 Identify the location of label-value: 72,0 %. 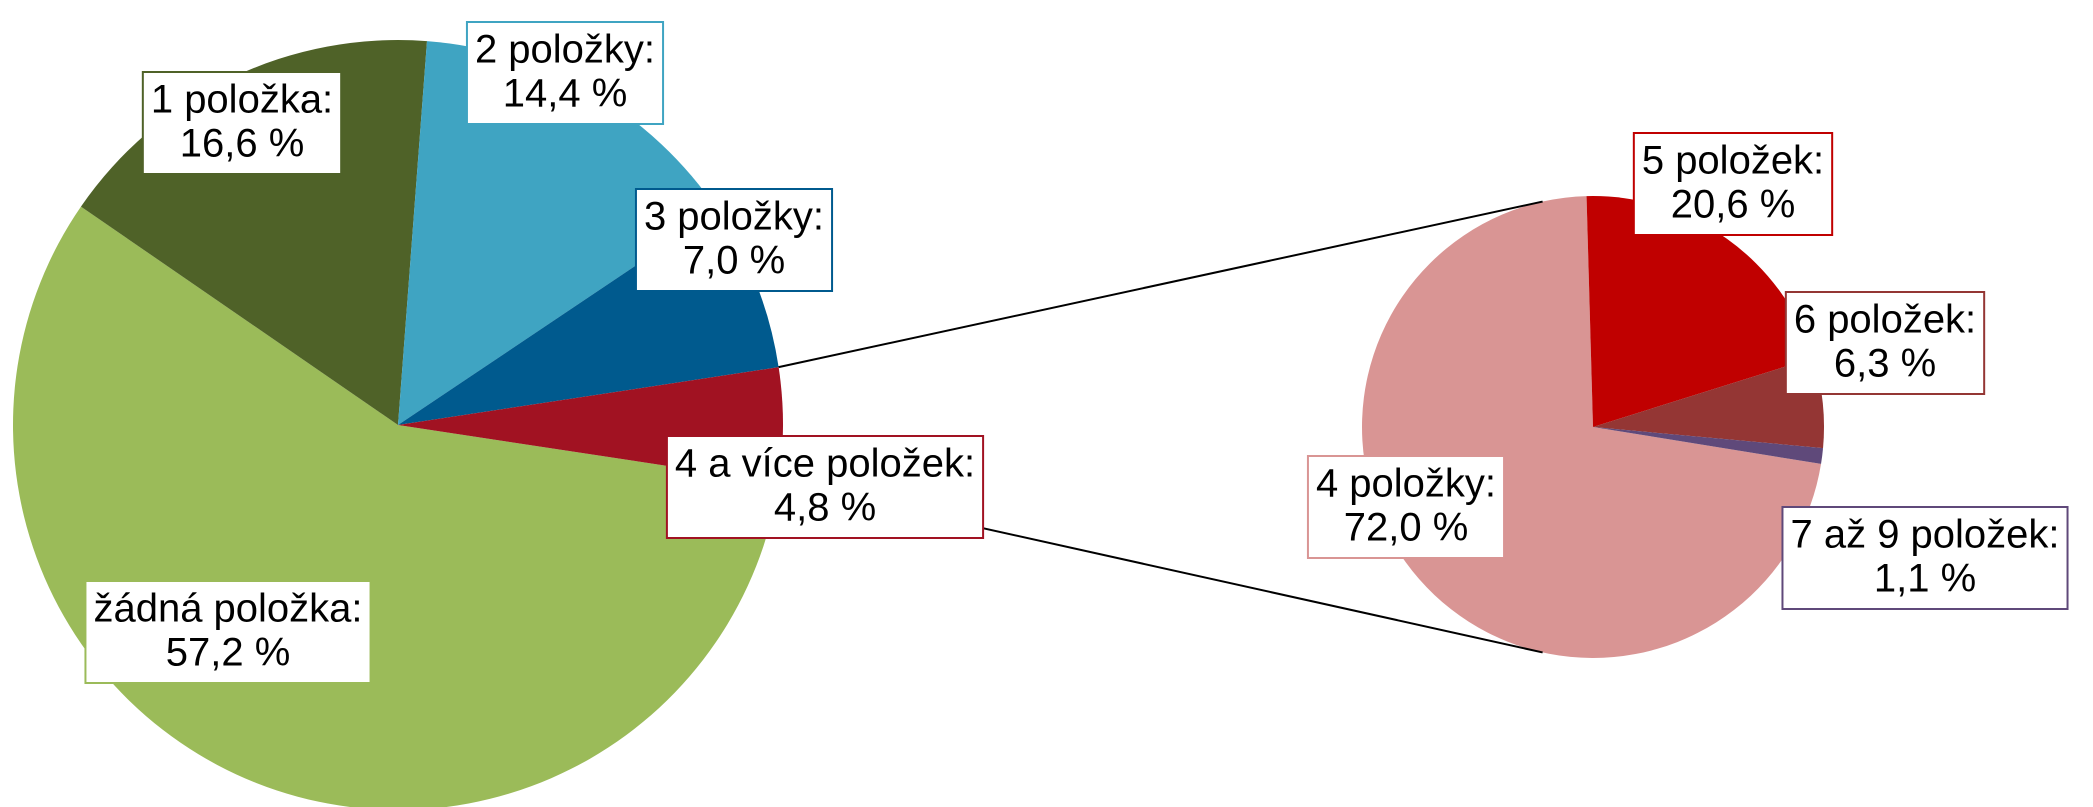
(1406, 528).